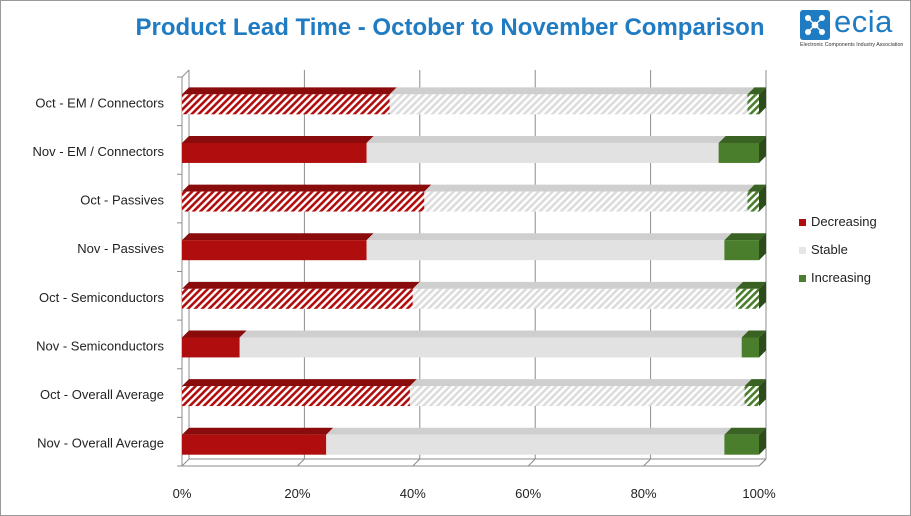 Image resolution: width=911 pixels, height=516 pixels. I want to click on x-tick-label: 40%, so click(413, 493).